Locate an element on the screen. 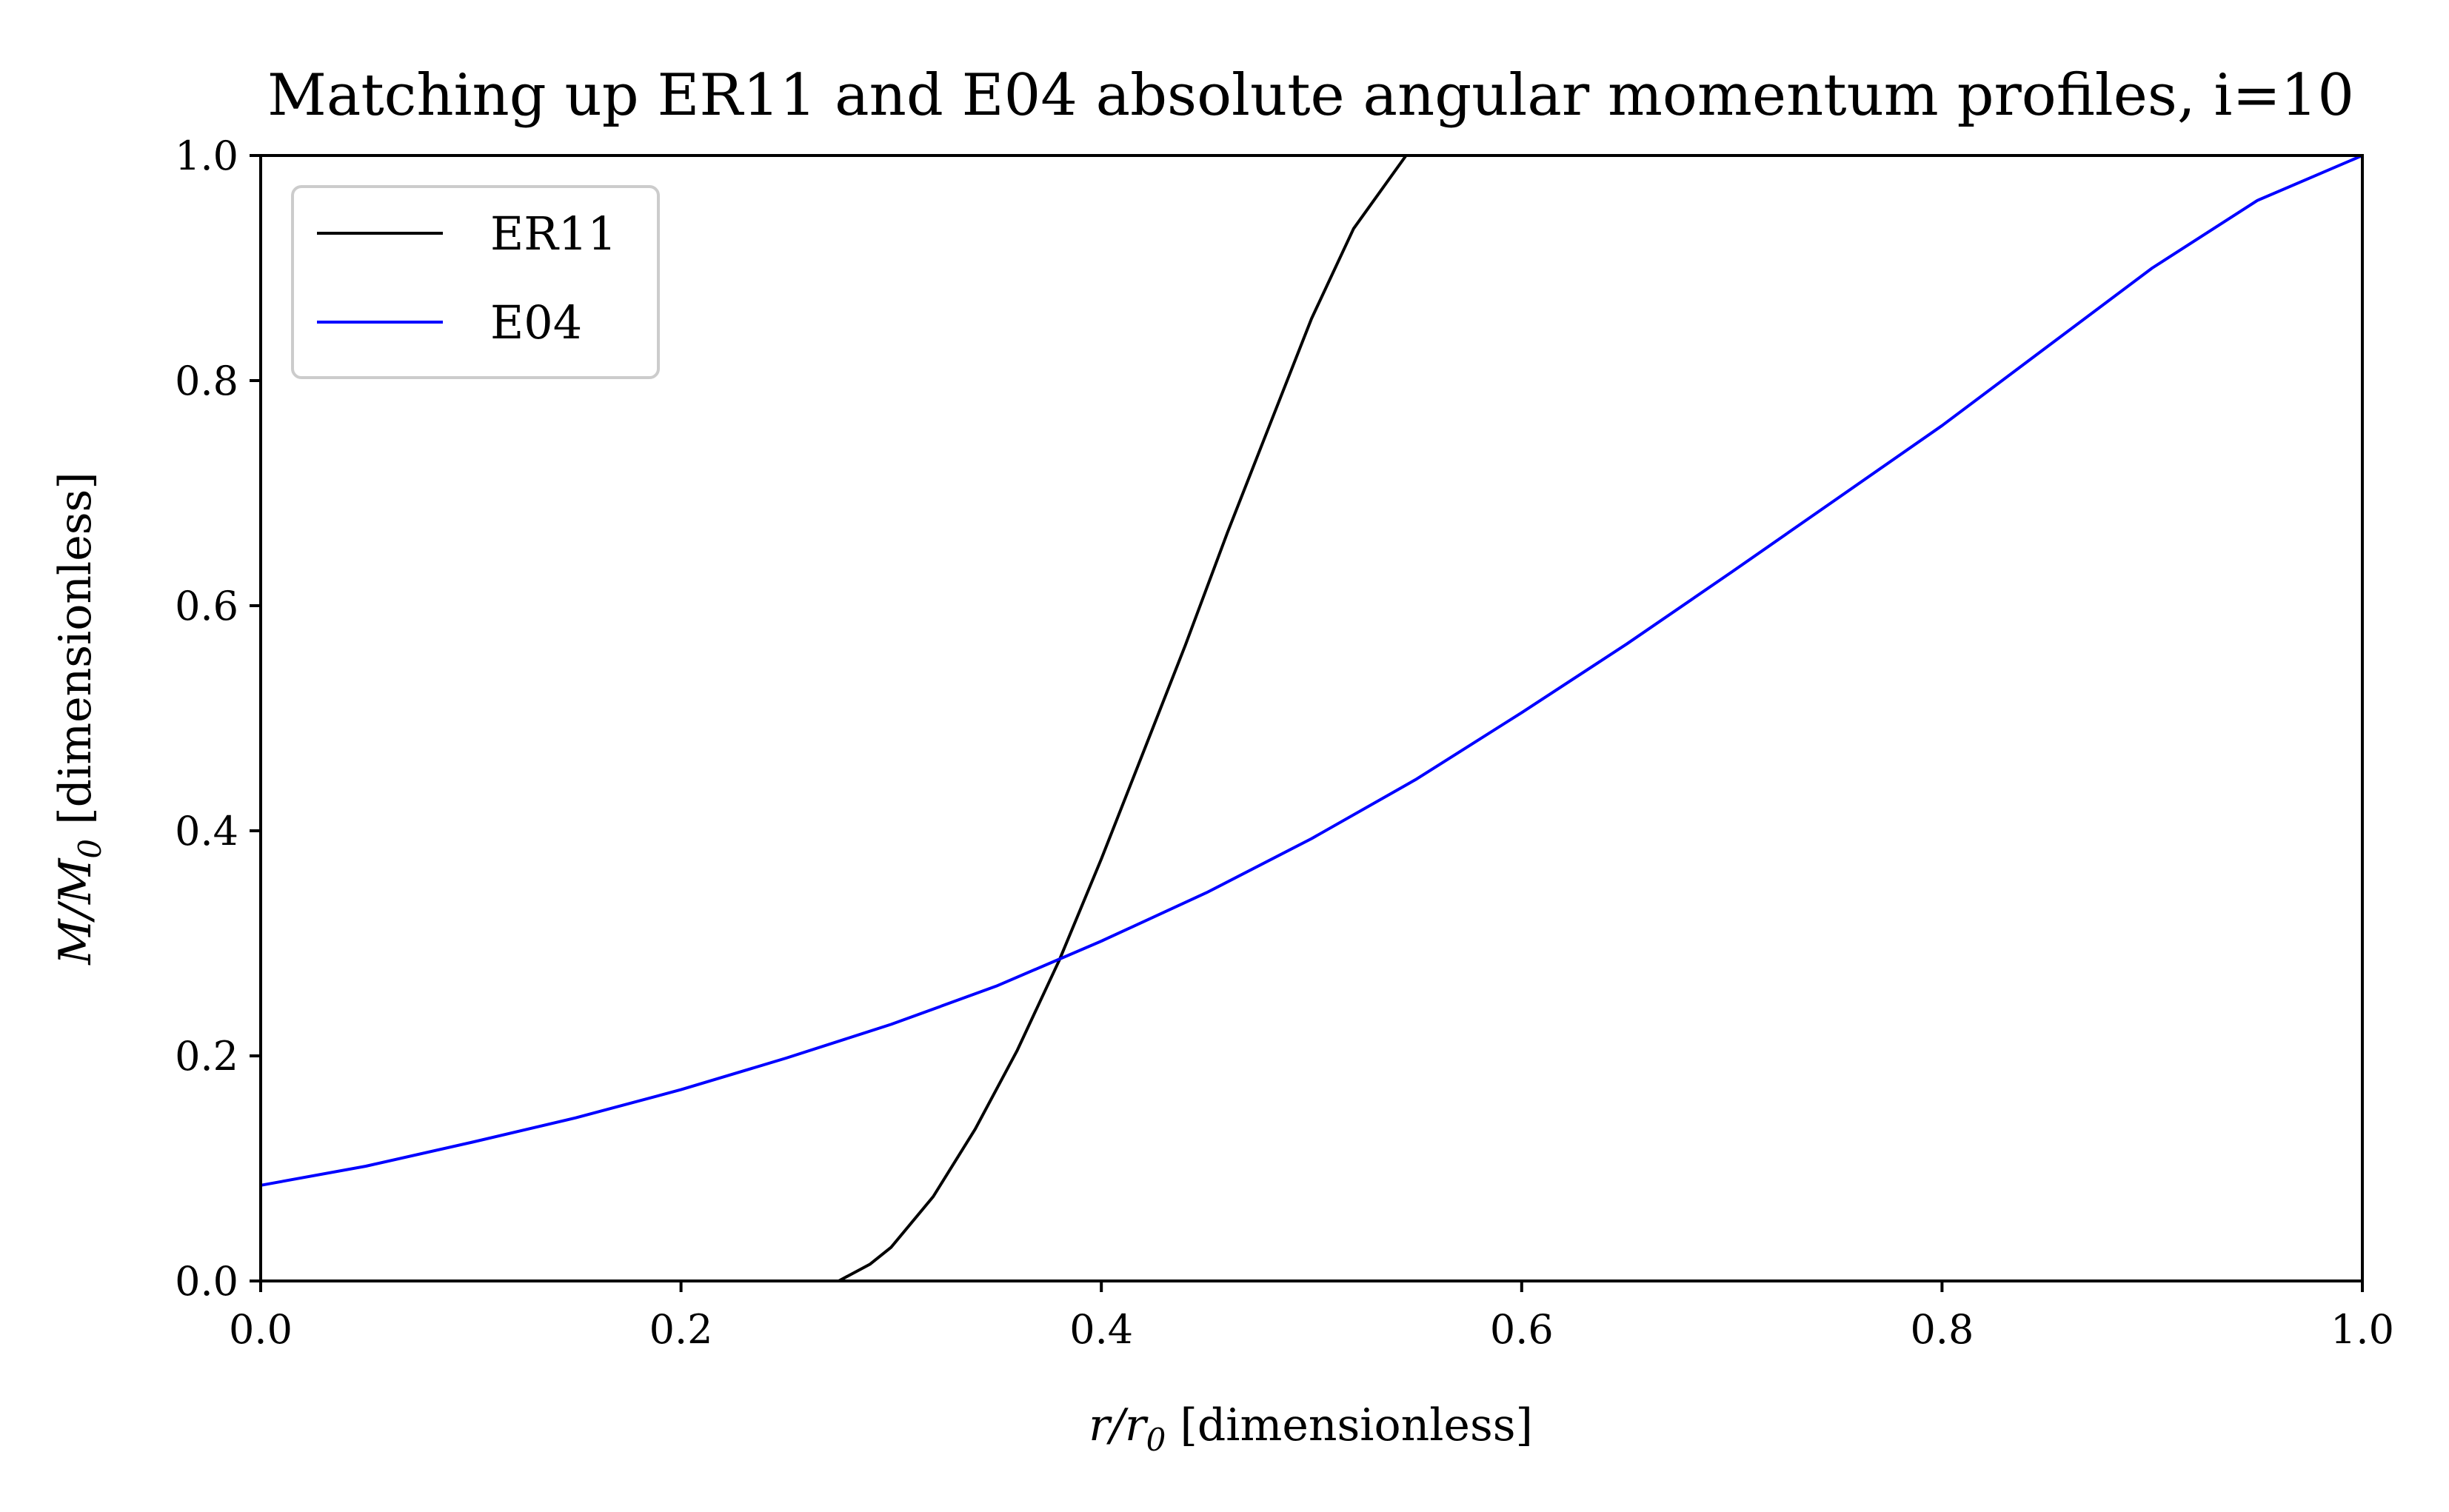 This screenshot has height=1512, width=2449. y-axis-label: M/M0 [dimensionless] is located at coordinates (79, 718).